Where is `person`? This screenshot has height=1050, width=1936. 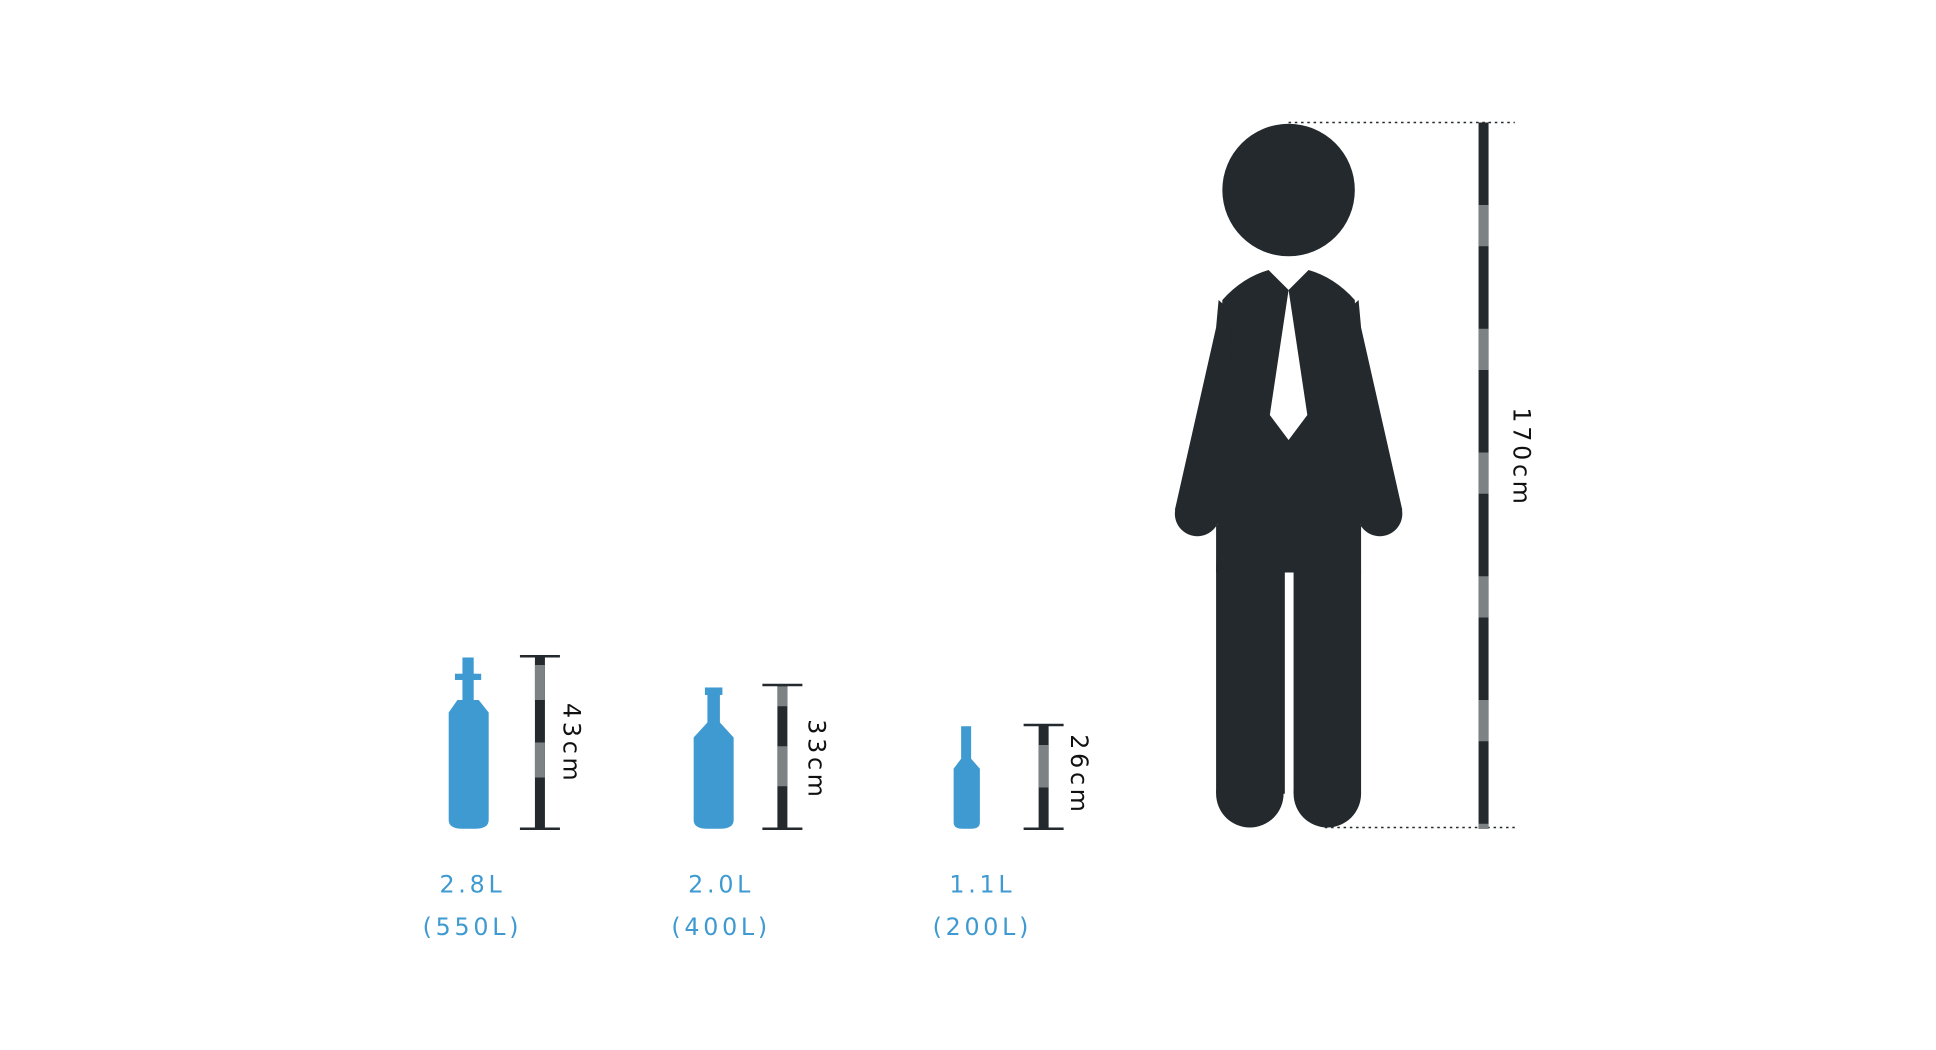
person is located at coordinates (1288, 475).